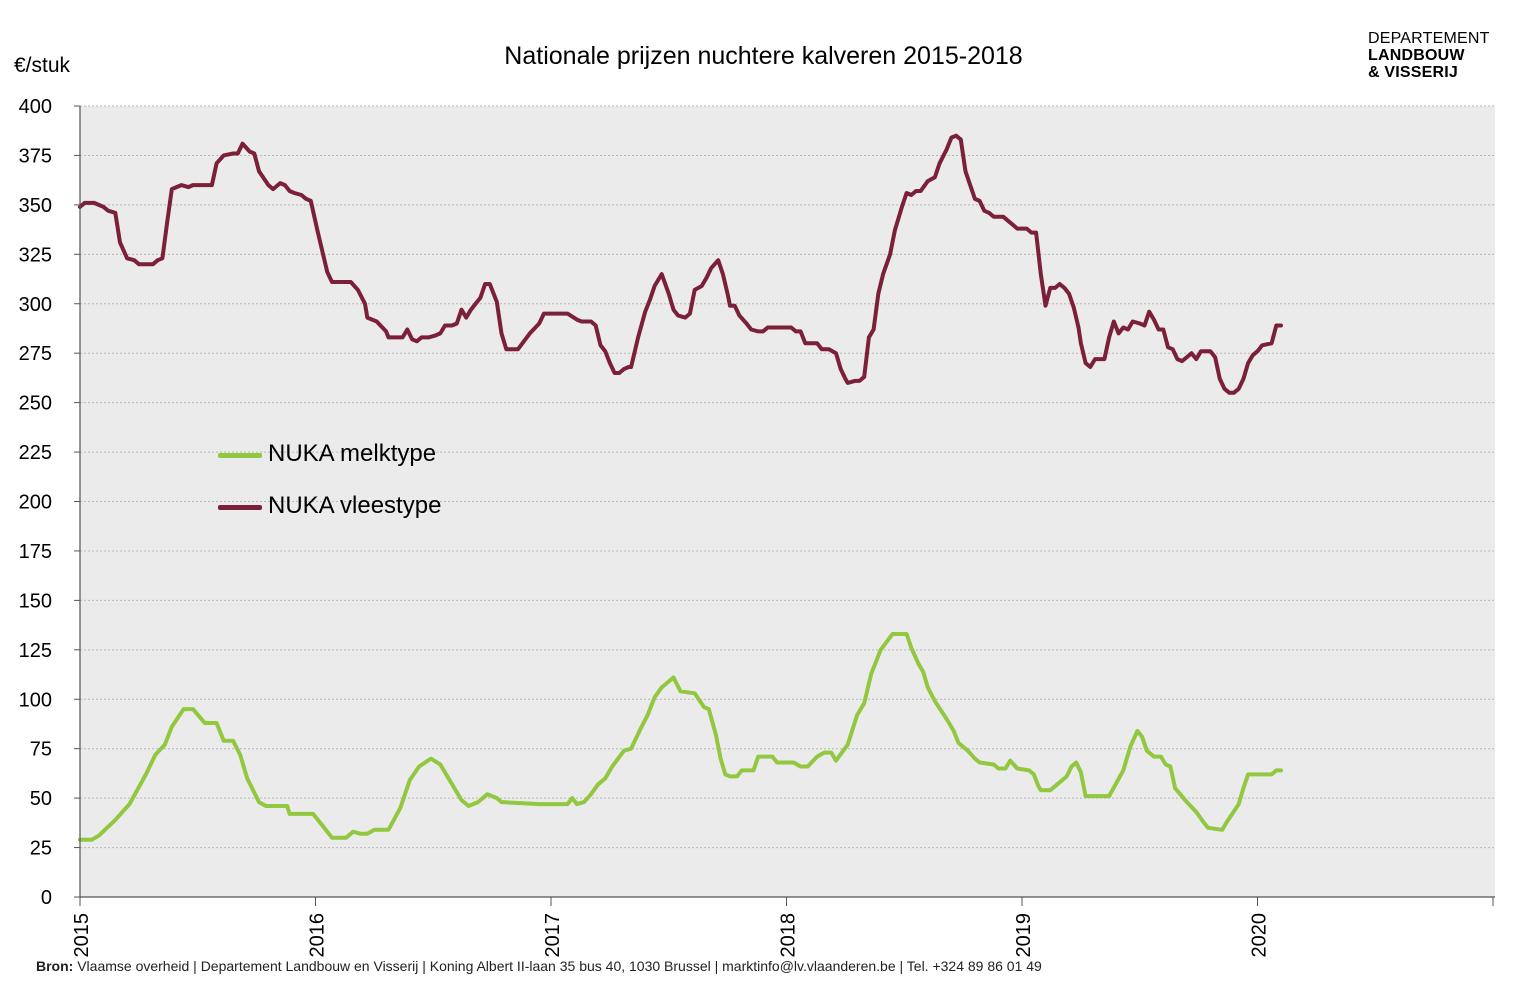  What do you see at coordinates (41, 799) in the screenshot?
I see `y-tick-label: 50` at bounding box center [41, 799].